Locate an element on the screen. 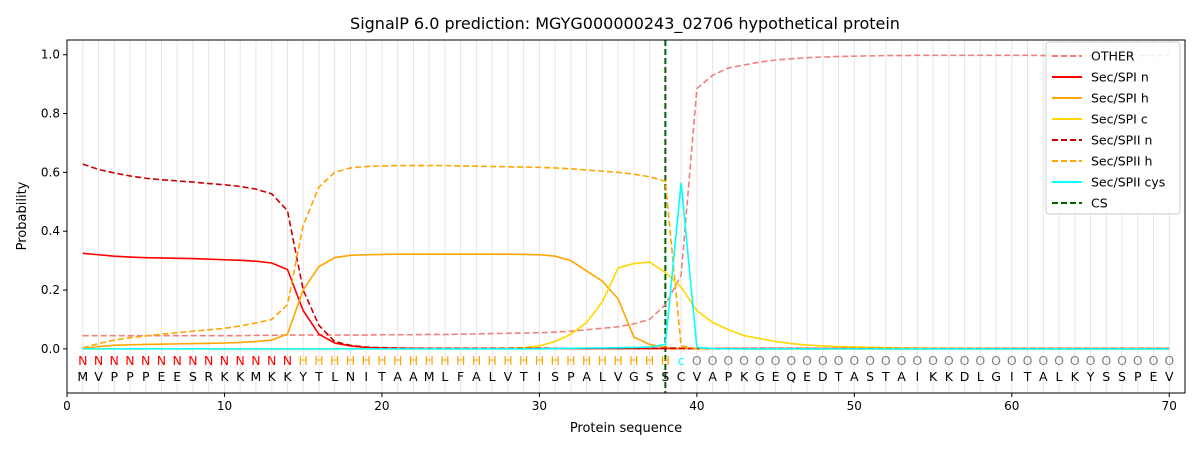  residue-label: F is located at coordinates (460, 376).